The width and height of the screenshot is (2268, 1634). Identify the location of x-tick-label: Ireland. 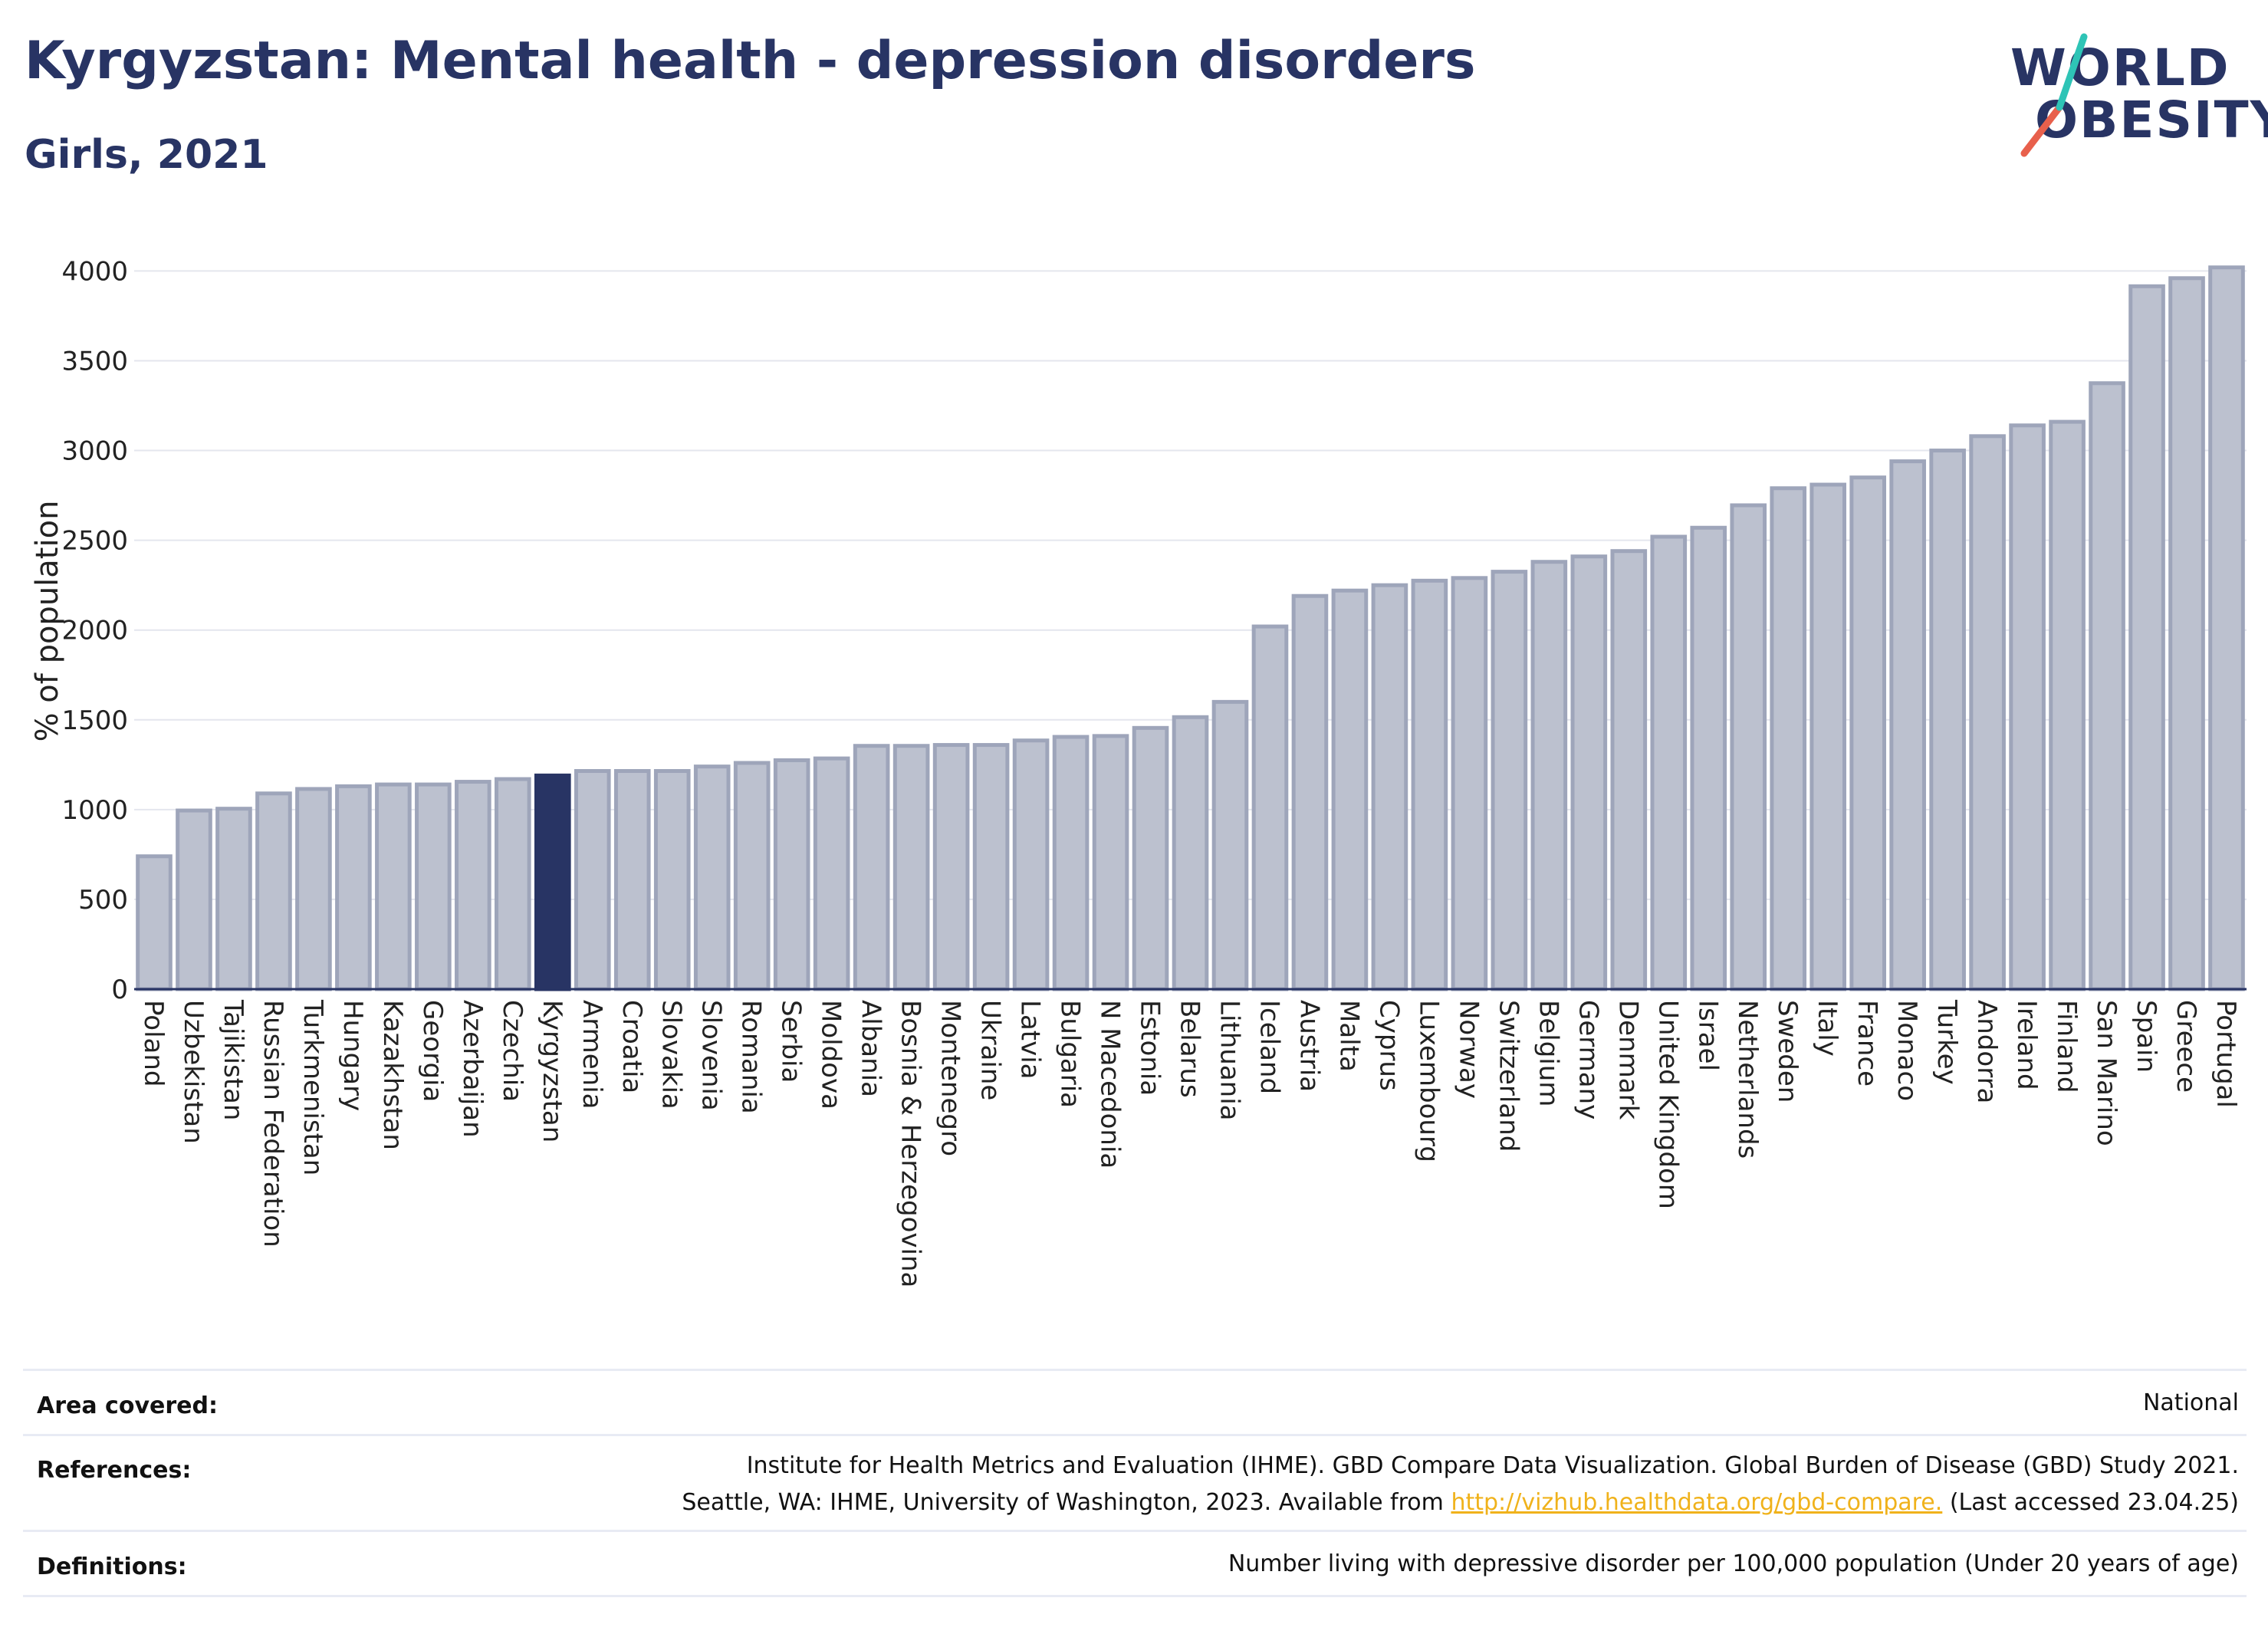
(2026, 1045).